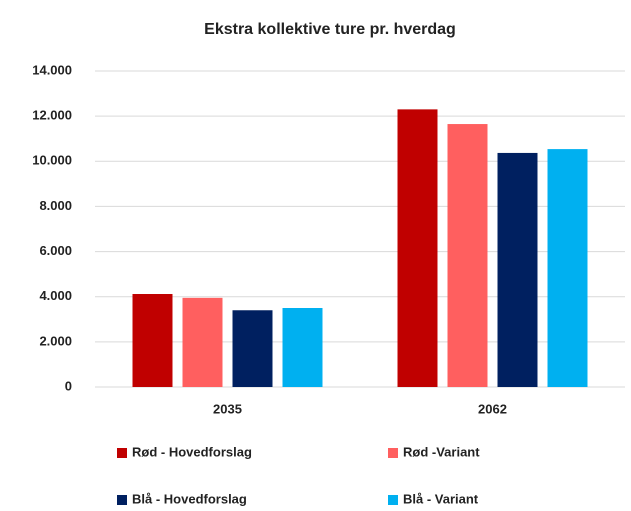 Image resolution: width=631 pixels, height=511 pixels. I want to click on y-tick-label: 8.000, so click(55, 205).